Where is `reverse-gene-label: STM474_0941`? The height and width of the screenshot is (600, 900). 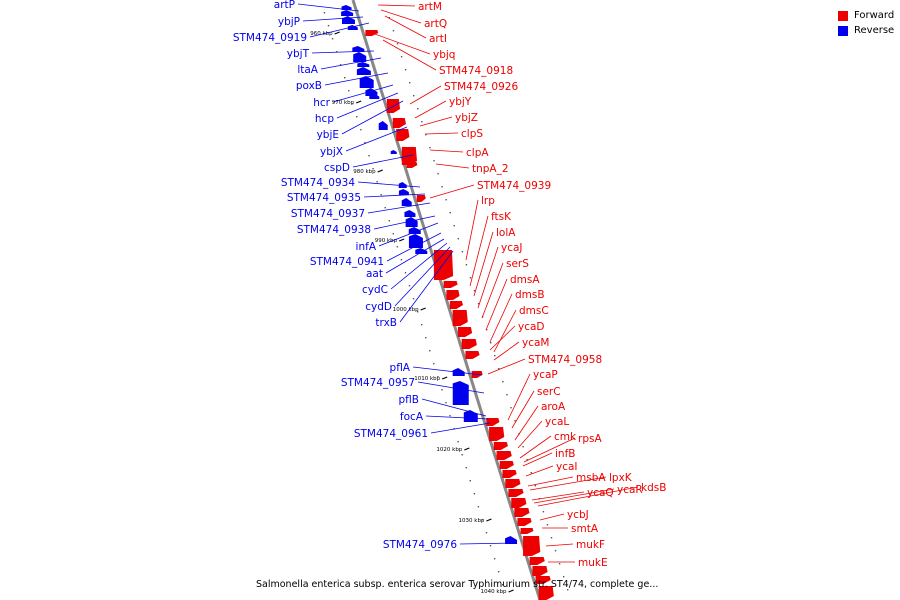
reverse-gene-label: STM474_0941 is located at coordinates (347, 262).